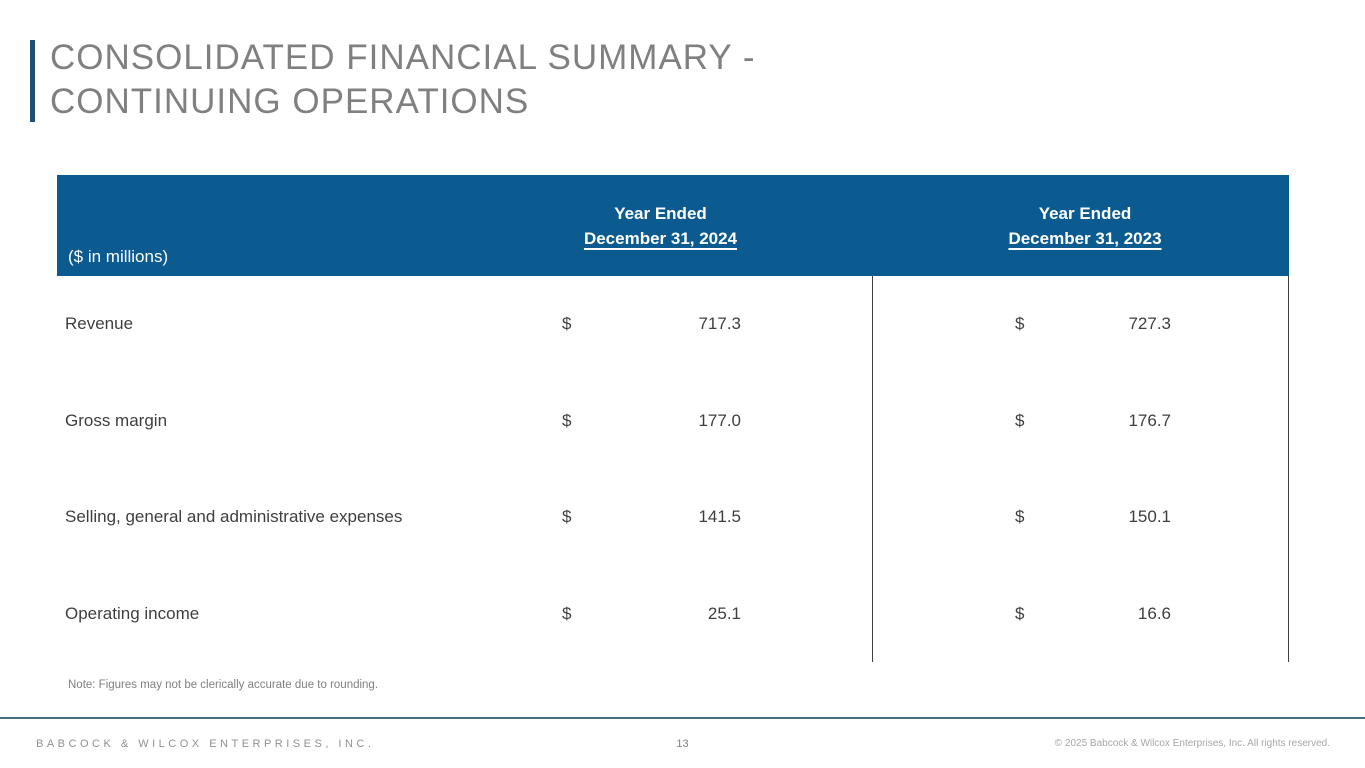 The image size is (1365, 768). What do you see at coordinates (1081, 613) in the screenshot?
I see `value-cell-2023: $ 16.6` at bounding box center [1081, 613].